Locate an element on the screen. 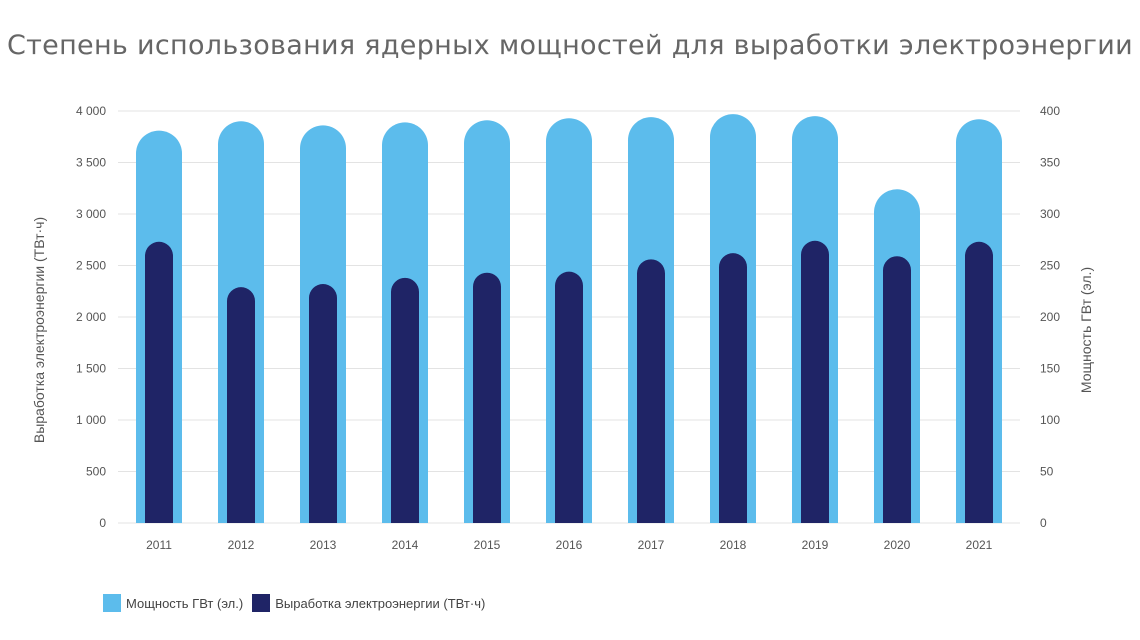  y-right-tick-label: 0 is located at coordinates (1043, 523).